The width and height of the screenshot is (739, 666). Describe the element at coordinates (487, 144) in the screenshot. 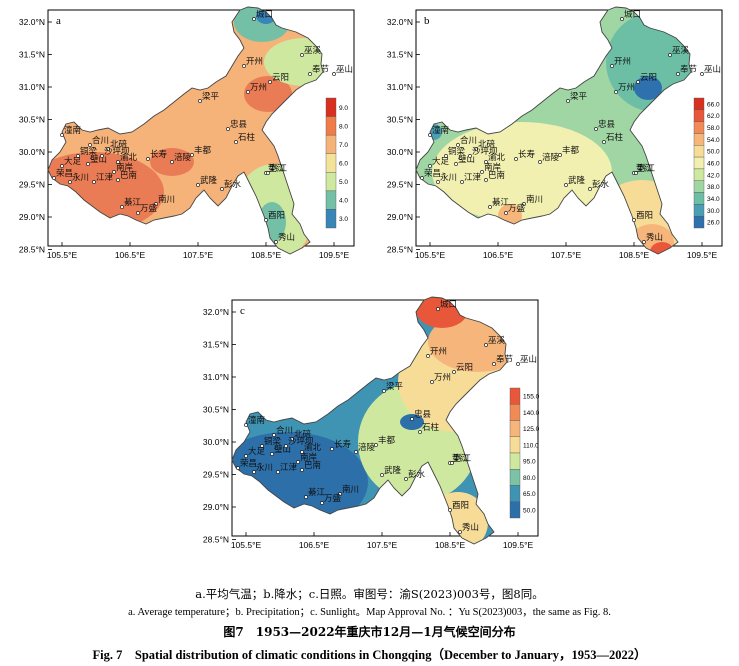

I see `place-label: 北碚` at that location.